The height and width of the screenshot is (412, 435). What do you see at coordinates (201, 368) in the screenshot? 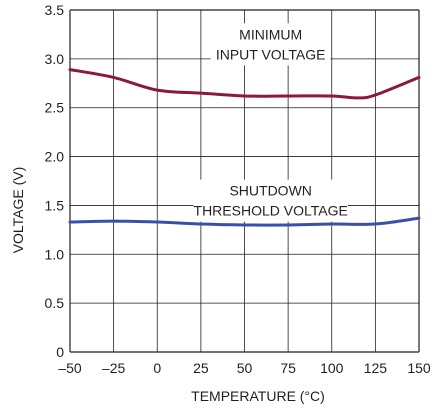
I see `x-tick-label: 25` at bounding box center [201, 368].